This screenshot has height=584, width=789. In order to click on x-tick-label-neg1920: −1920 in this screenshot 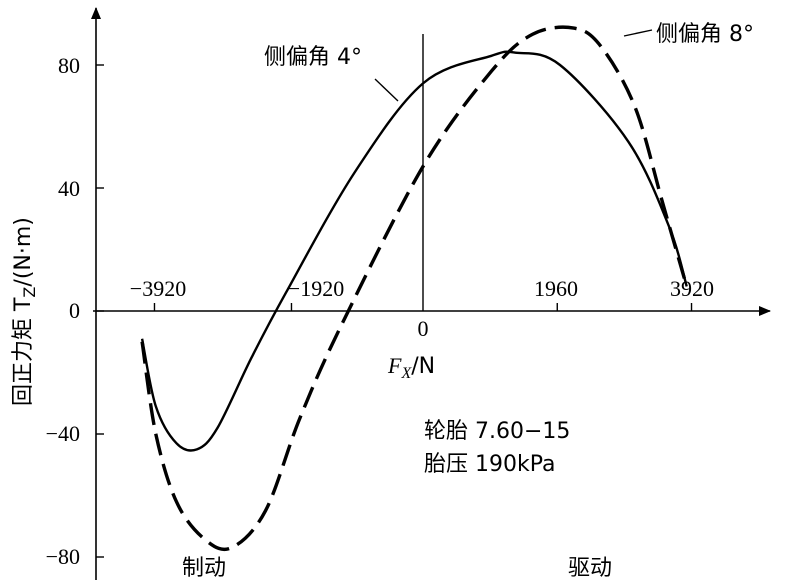, I will do `click(316, 288)`.